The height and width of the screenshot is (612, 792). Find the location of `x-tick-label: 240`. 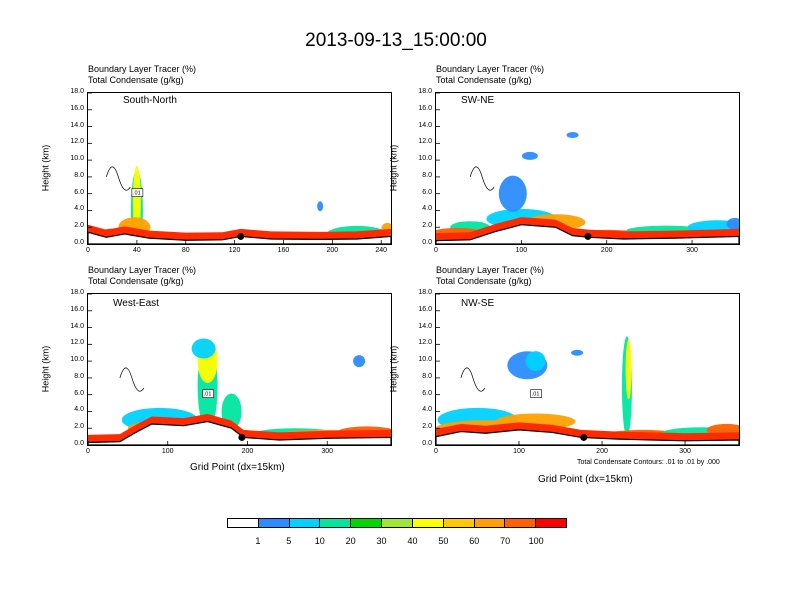

x-tick-label: 240 is located at coordinates (381, 250).